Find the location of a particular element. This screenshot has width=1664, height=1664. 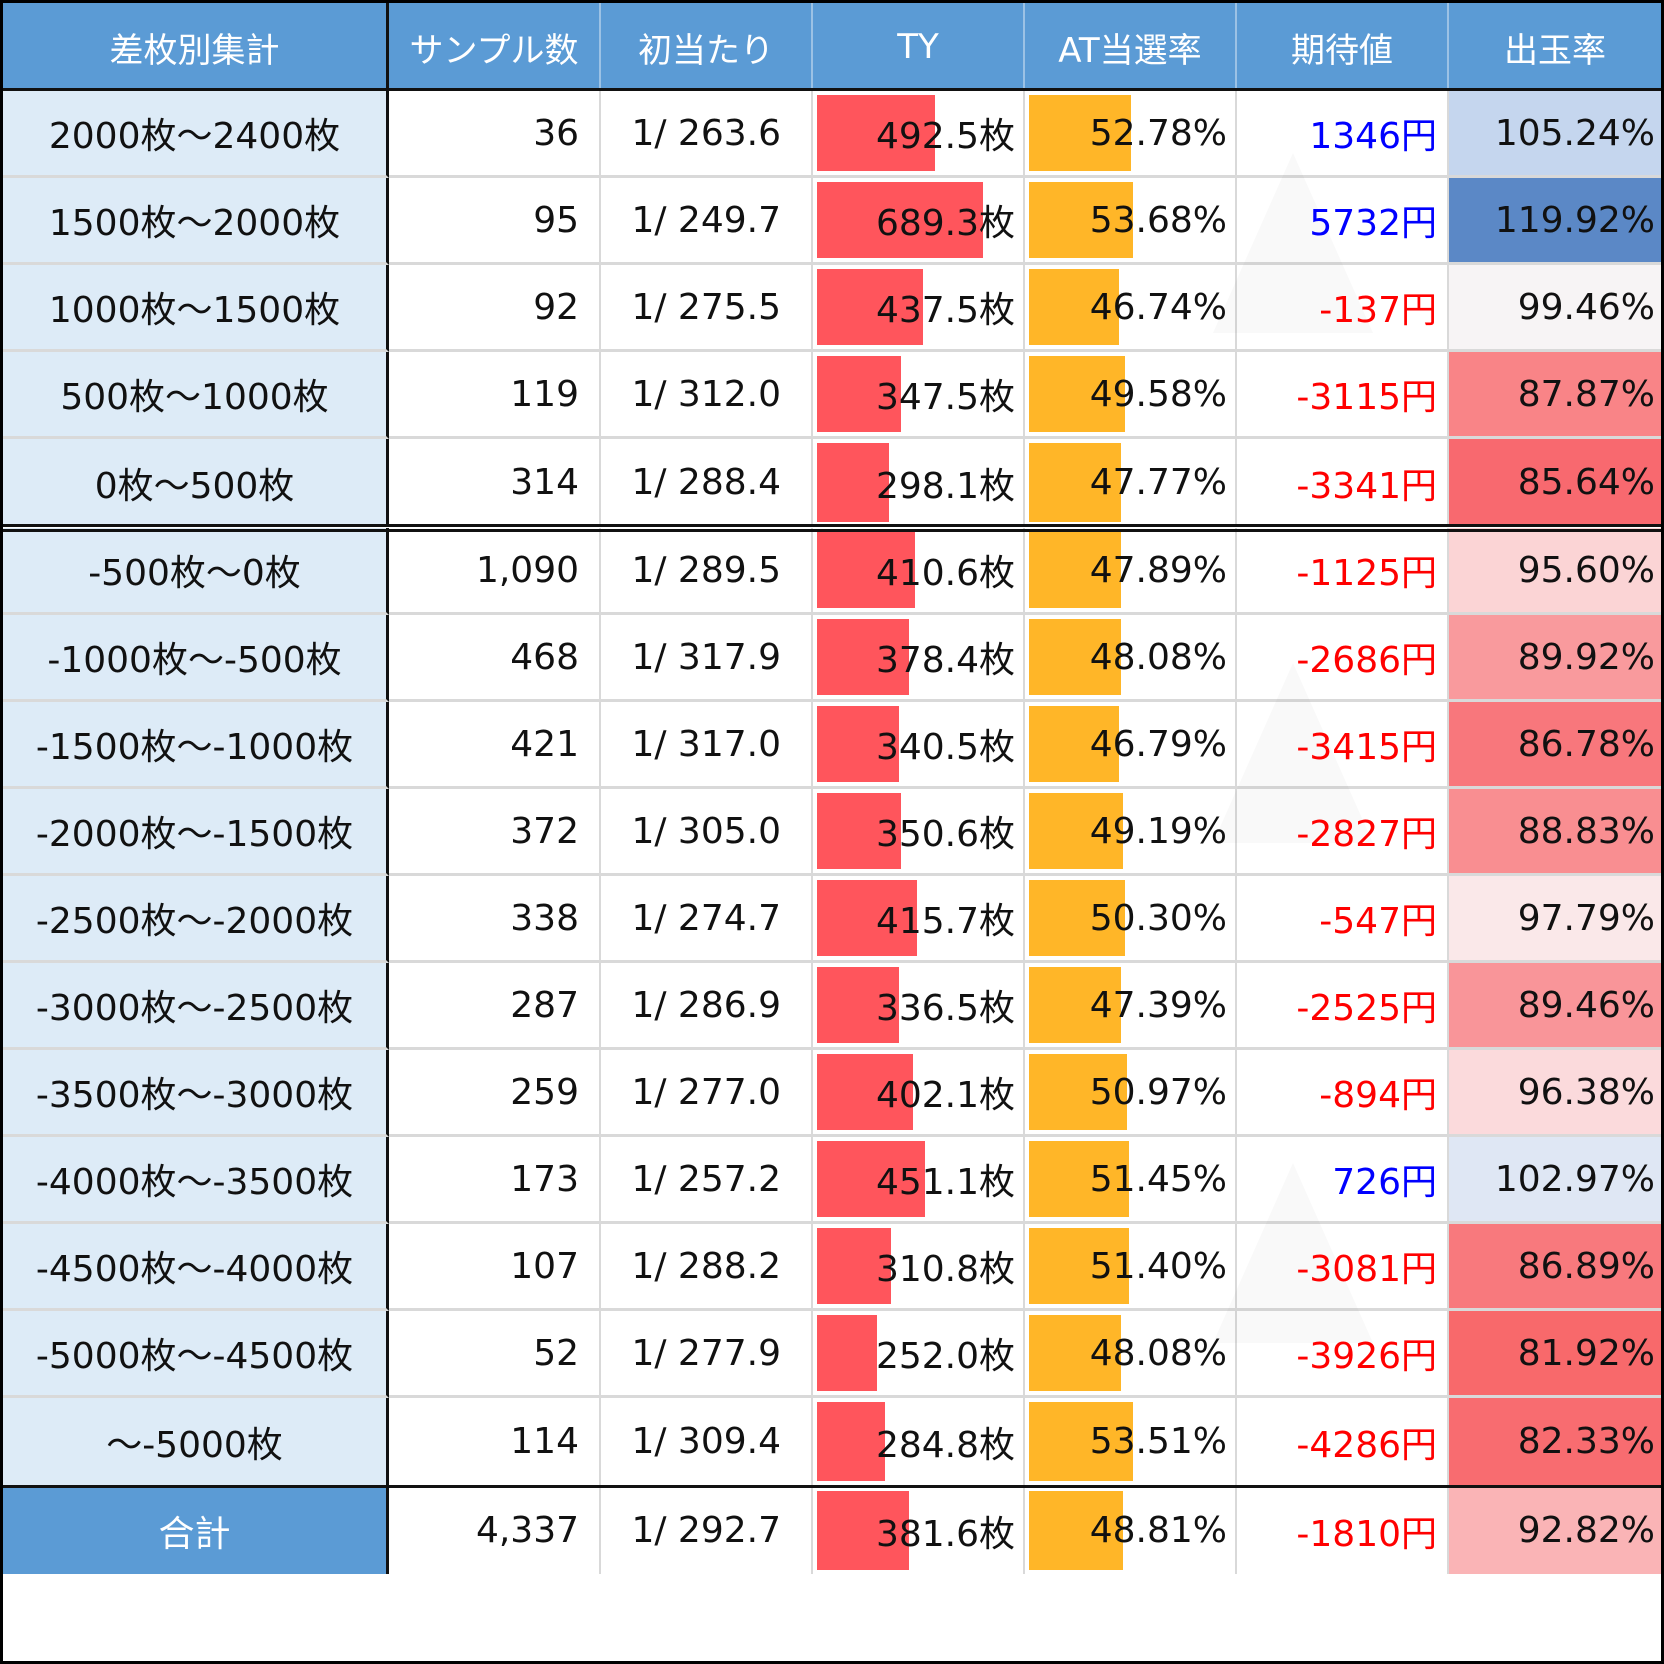

ty-value: 689.3枚 is located at coordinates (945, 223).